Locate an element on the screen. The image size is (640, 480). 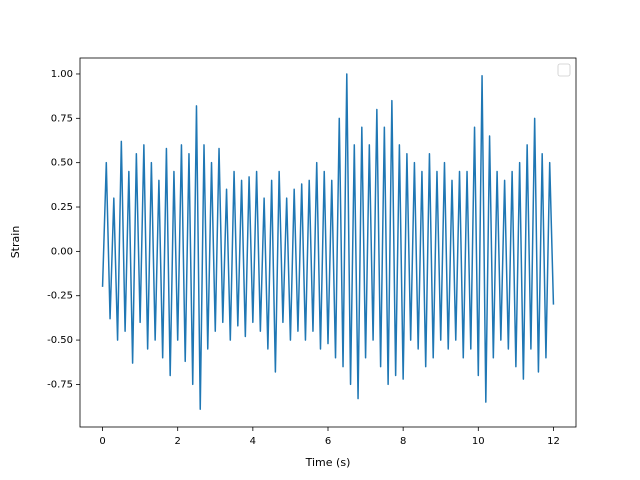
x-tick-label: 12 is located at coordinates (553, 441).